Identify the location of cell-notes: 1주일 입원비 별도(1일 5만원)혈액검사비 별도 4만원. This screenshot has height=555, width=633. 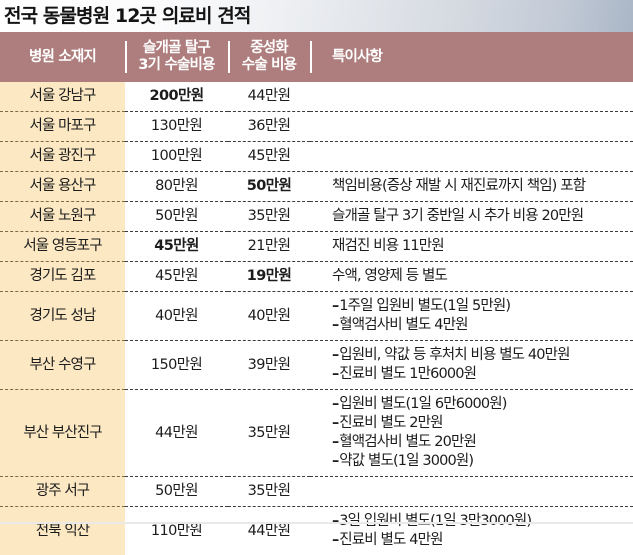
(471, 316).